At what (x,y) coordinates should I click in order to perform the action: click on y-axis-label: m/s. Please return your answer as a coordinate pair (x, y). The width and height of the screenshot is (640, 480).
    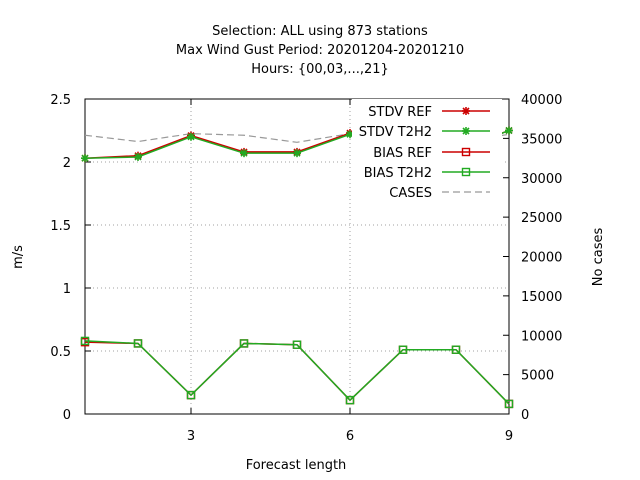
    Looking at the image, I should click on (18, 257).